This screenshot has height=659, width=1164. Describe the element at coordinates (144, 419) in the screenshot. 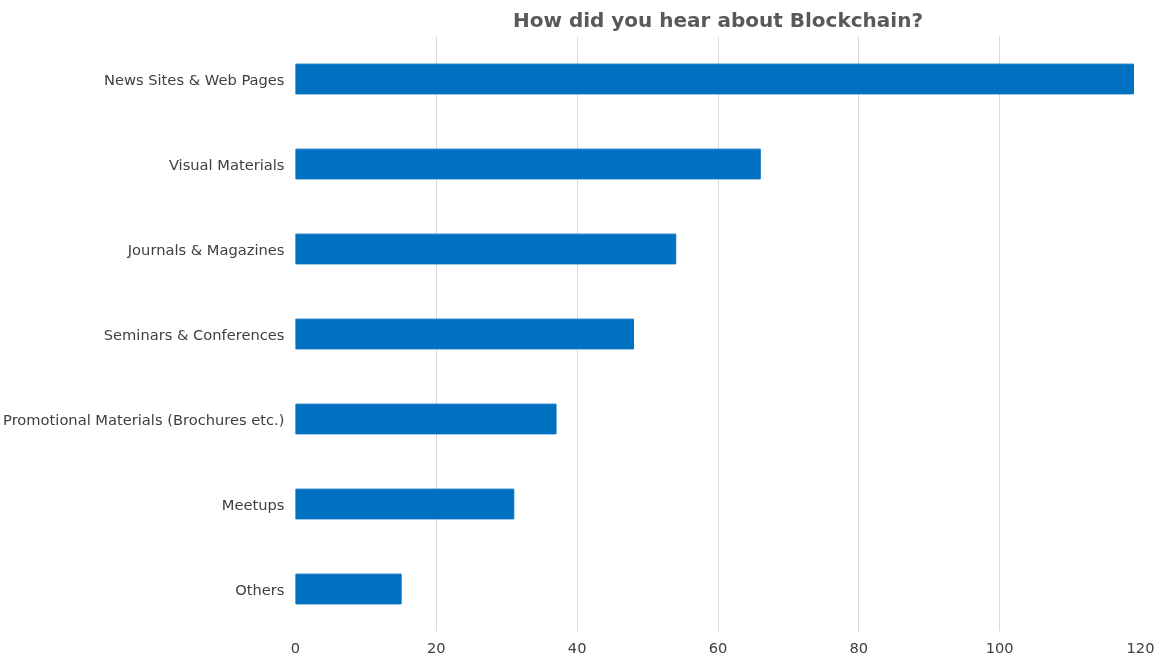

I see `y-tick-label: Promotional Materials (Brochures etc.)` at that location.